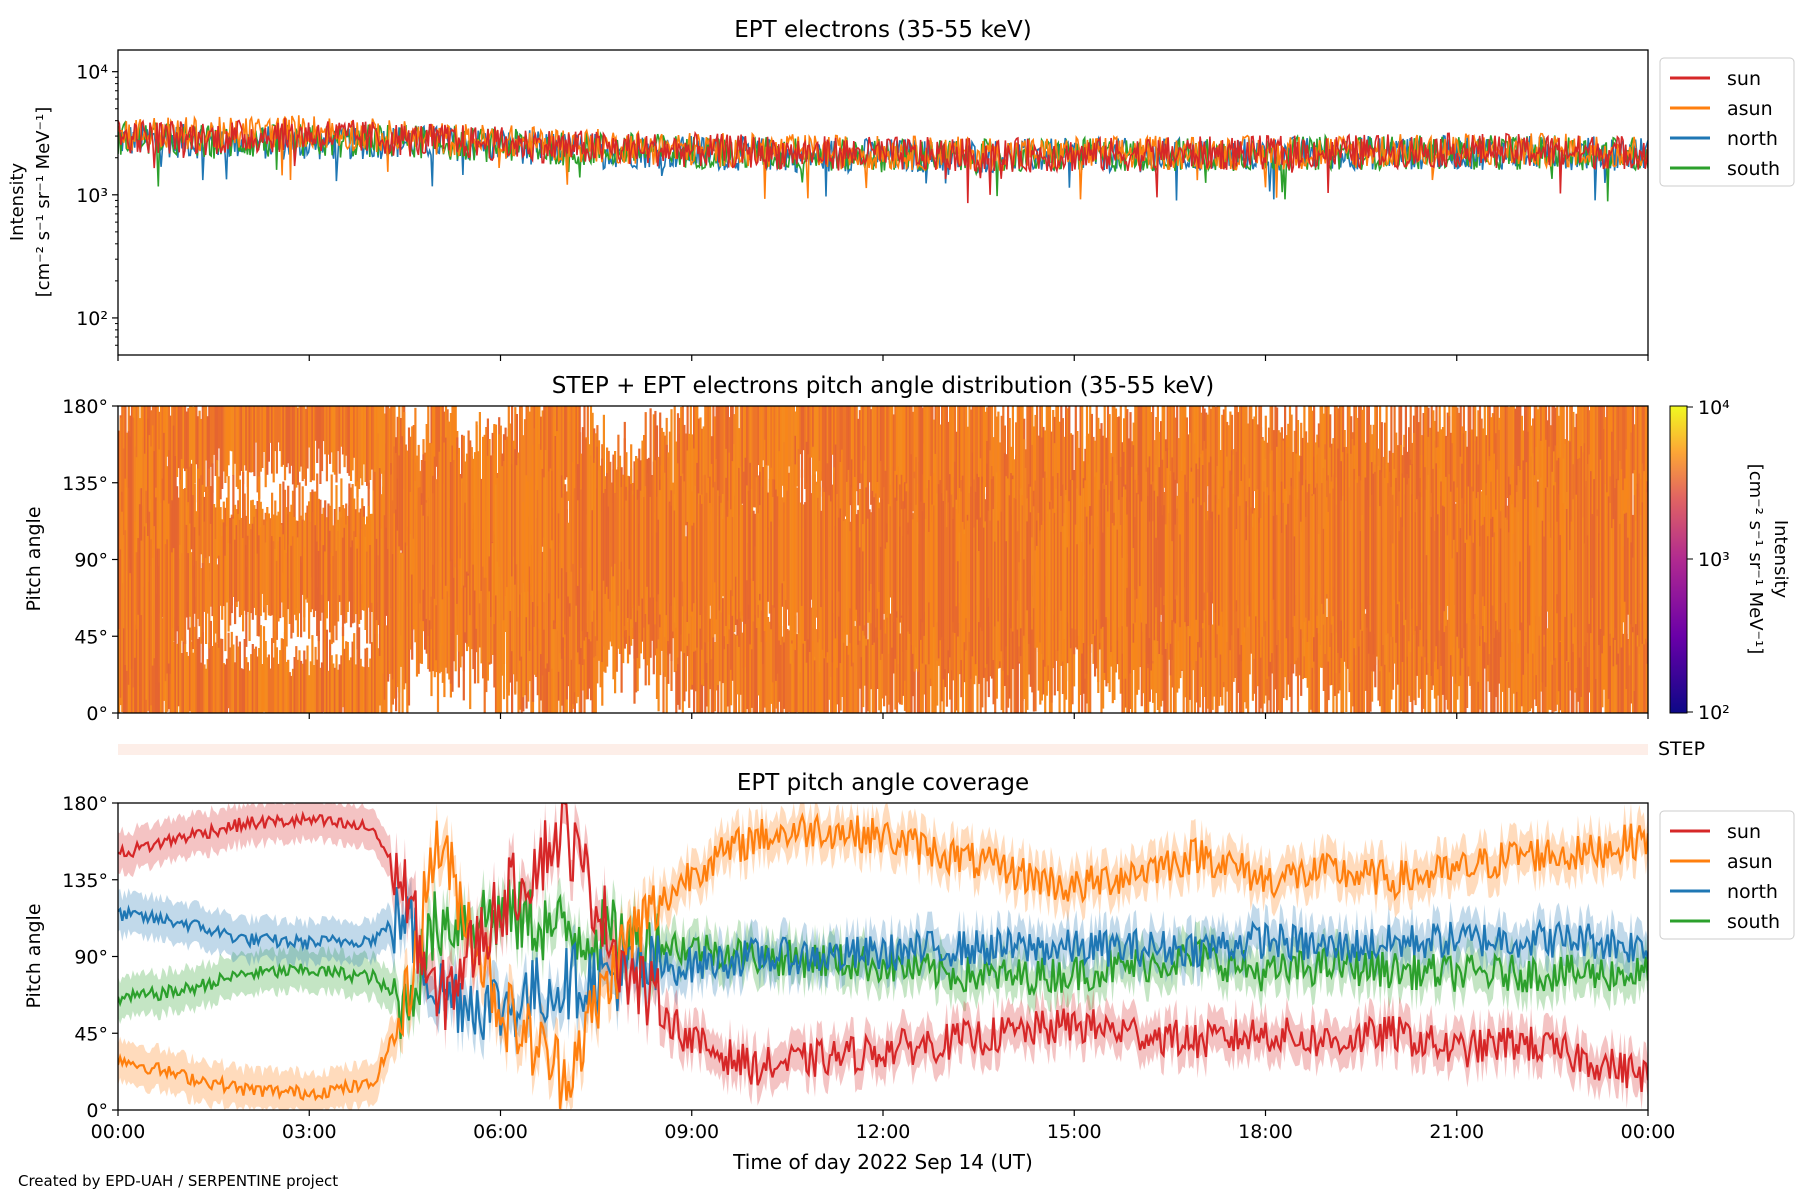 The height and width of the screenshot is (1200, 1800). Describe the element at coordinates (1456, 1132) in the screenshot. I see `x-tick-label: 21:00` at that location.